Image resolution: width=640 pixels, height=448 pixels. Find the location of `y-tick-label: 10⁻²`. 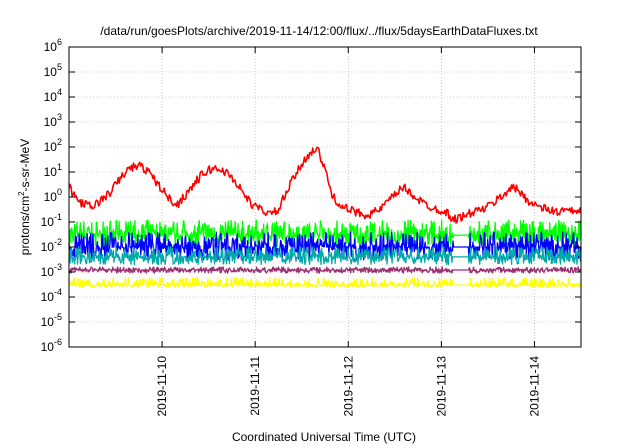

y-tick-label: 10⁻² is located at coordinates (51, 245).